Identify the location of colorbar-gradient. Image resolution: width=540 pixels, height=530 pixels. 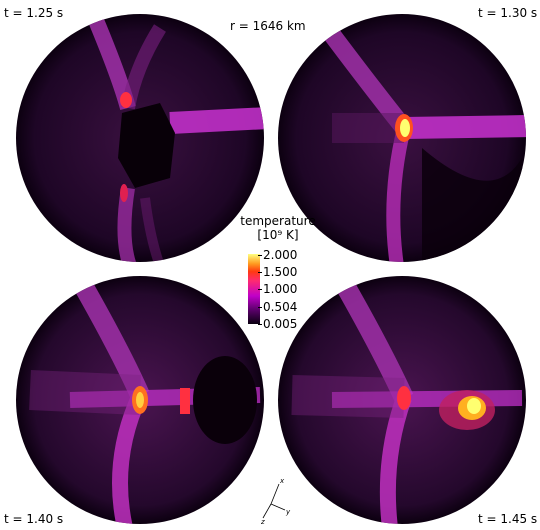
(254, 289).